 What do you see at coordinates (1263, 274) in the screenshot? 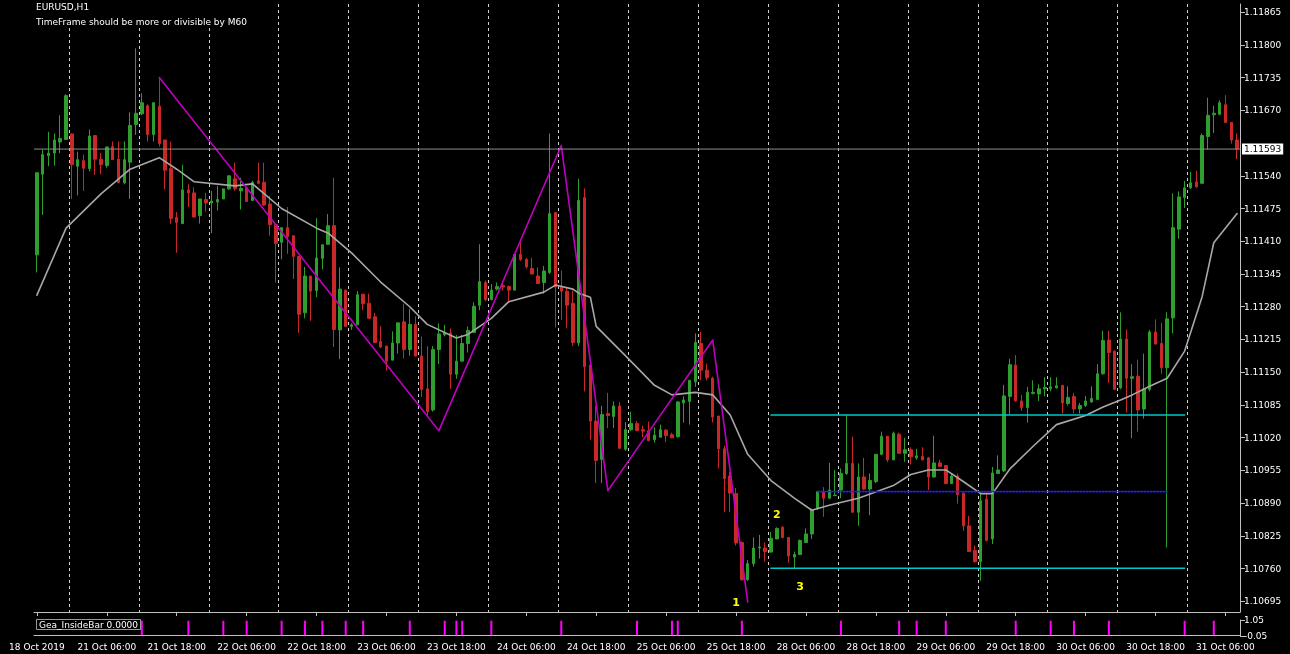
I see `y-tick-label: 1.11345` at bounding box center [1263, 274].